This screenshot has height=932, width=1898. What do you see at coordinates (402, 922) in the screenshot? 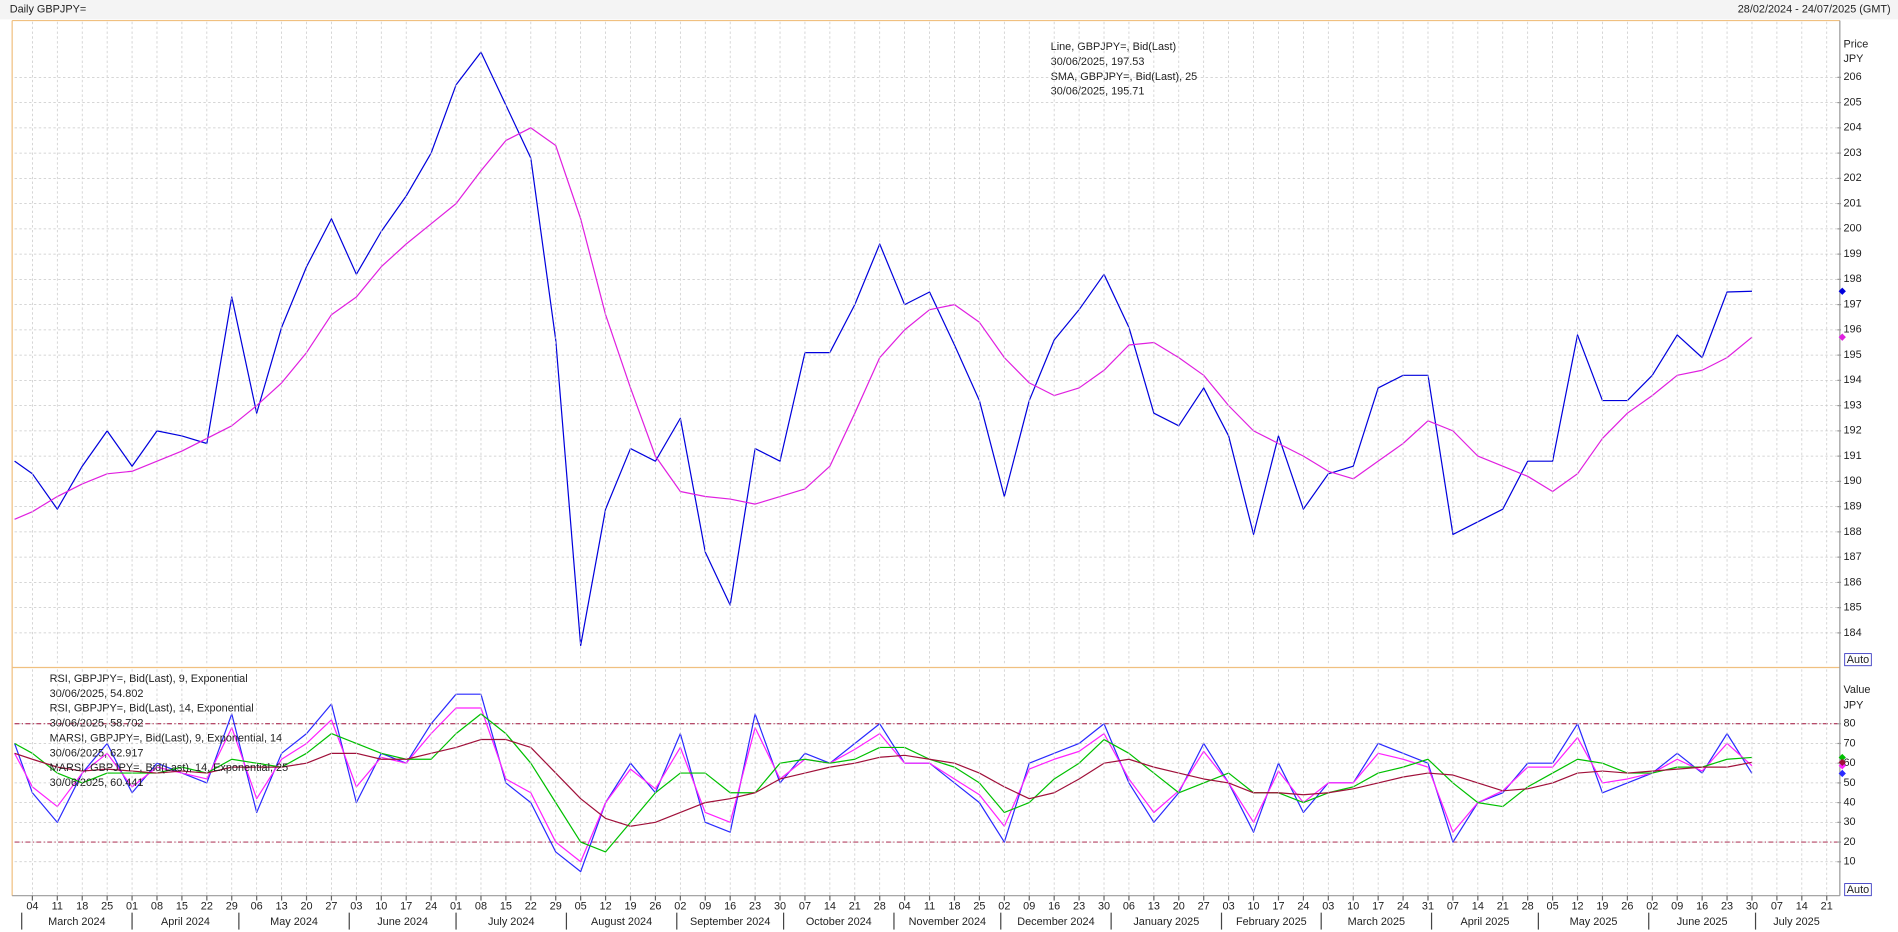
I see `month-label: June 2024` at bounding box center [402, 922].